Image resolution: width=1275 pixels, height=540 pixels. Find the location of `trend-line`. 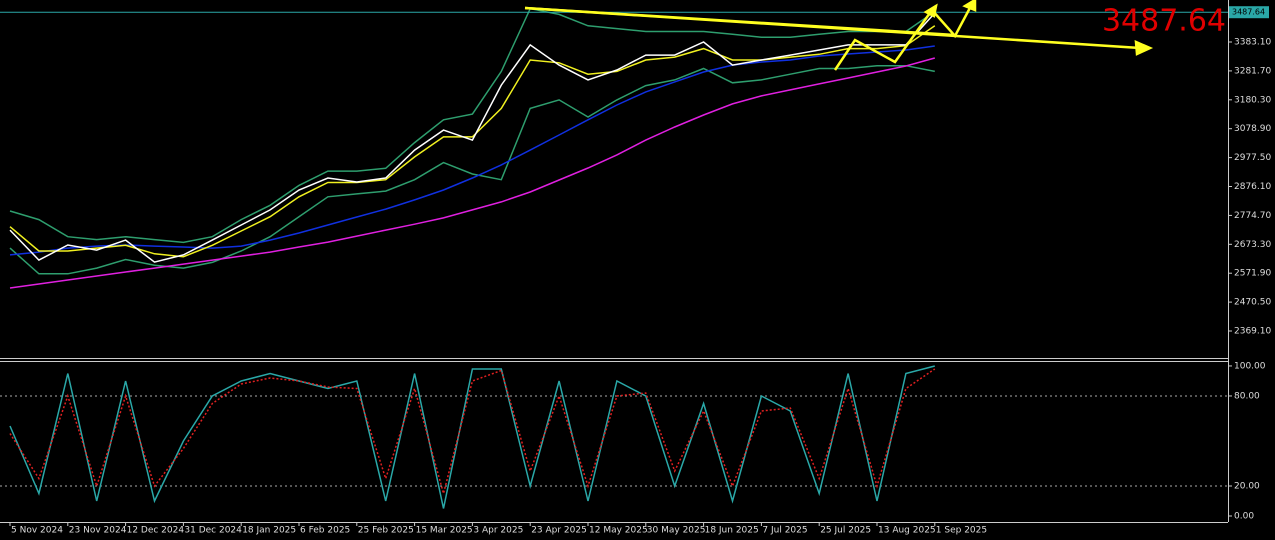

trend-line is located at coordinates (832, 28).